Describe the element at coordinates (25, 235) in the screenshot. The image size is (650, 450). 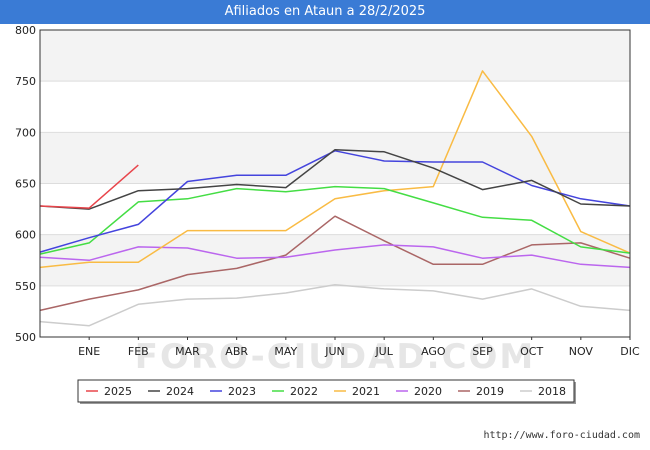
I see `y-tick-label: 600` at that location.